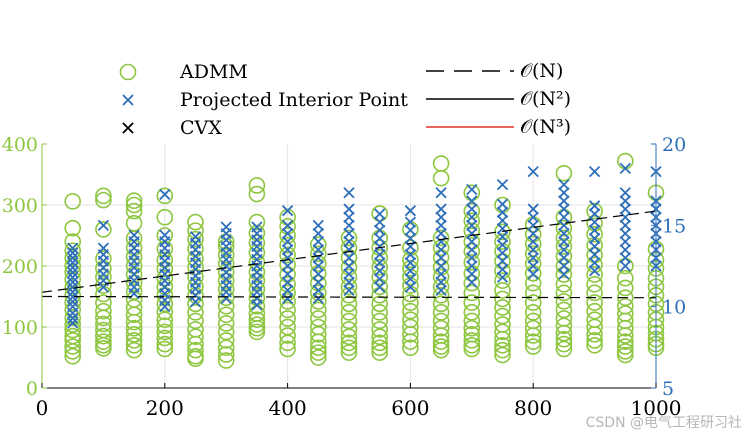  Describe the element at coordinates (213, 72) in the screenshot. I see `legend-label: ADMM` at that location.